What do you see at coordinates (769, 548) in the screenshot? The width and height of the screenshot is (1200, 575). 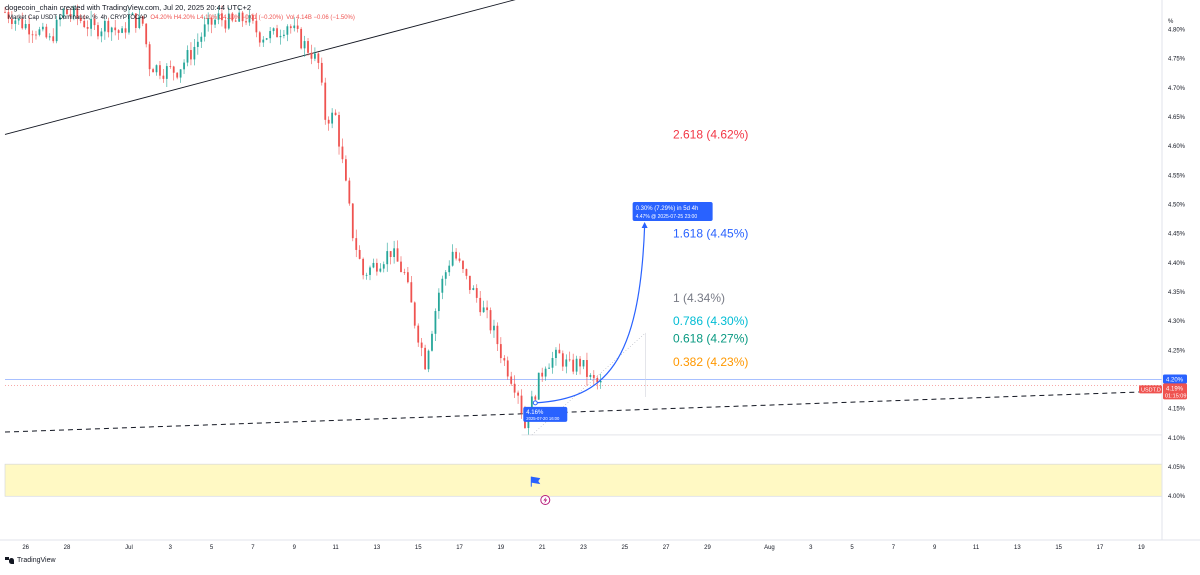 I see `time-tick-label: Aug` at bounding box center [769, 548].